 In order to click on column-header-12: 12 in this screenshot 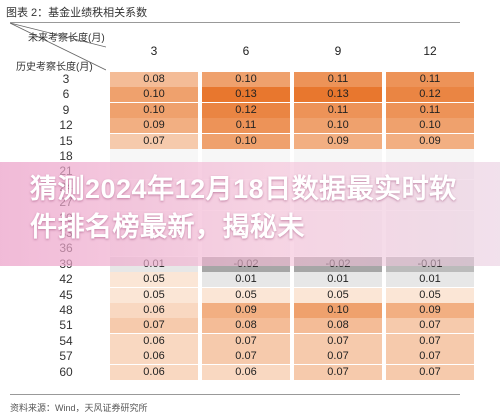, I will do `click(430, 51)`.